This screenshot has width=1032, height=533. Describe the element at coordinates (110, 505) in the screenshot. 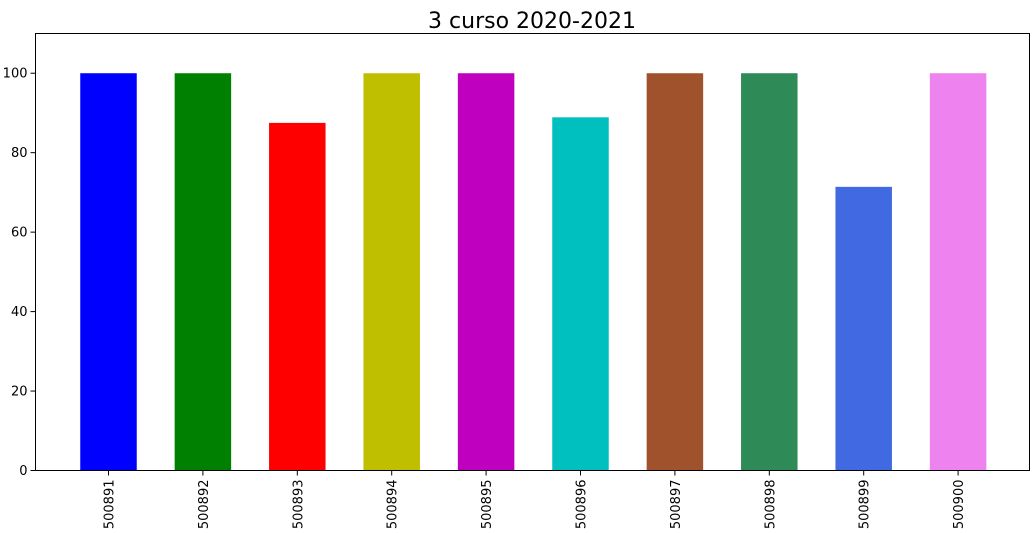

I see `x-tick-label: 500891` at that location.